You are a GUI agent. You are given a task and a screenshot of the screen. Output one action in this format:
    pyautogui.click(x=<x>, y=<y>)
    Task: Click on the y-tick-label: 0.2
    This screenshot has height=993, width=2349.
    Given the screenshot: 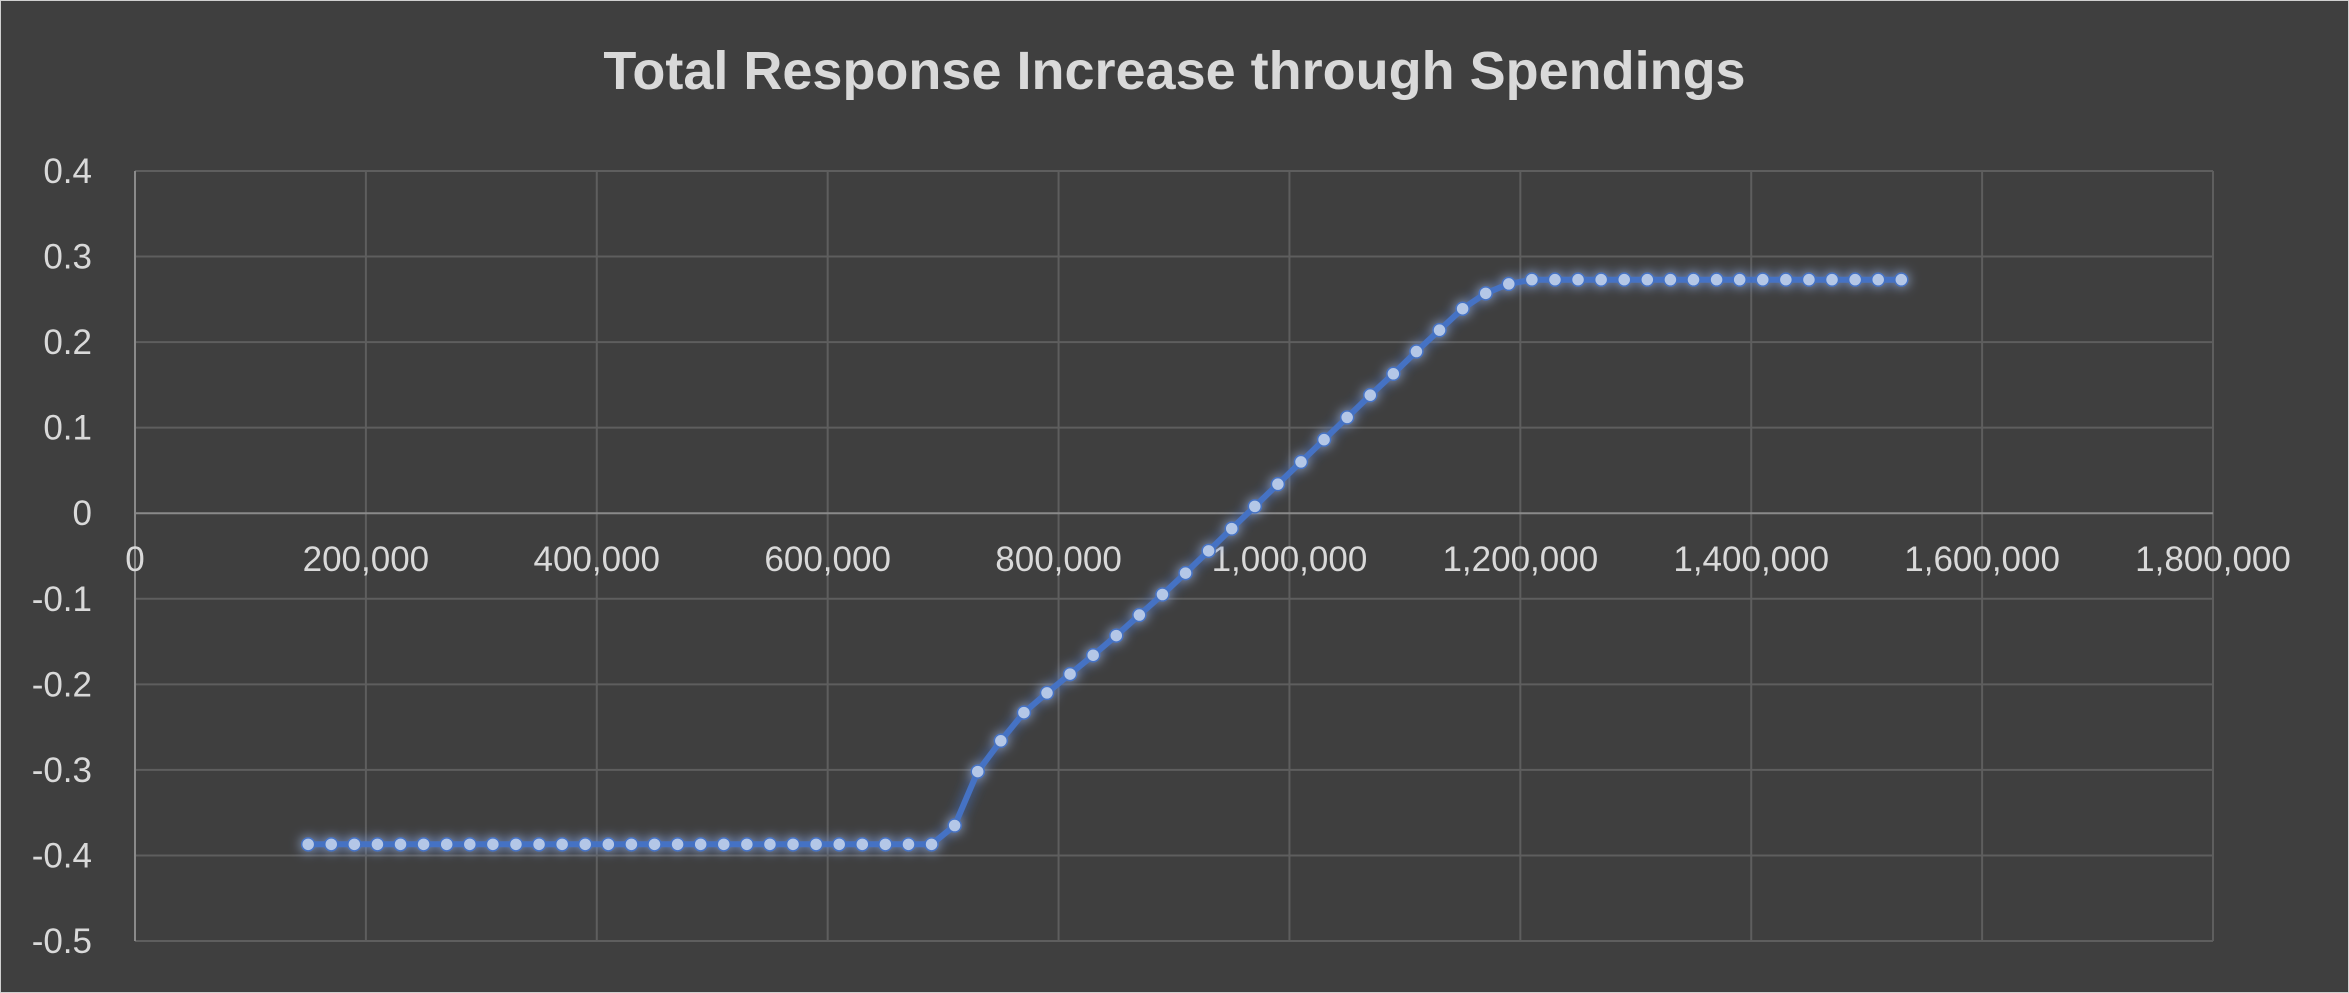 What is the action you would take?
    pyautogui.click(x=67, y=342)
    